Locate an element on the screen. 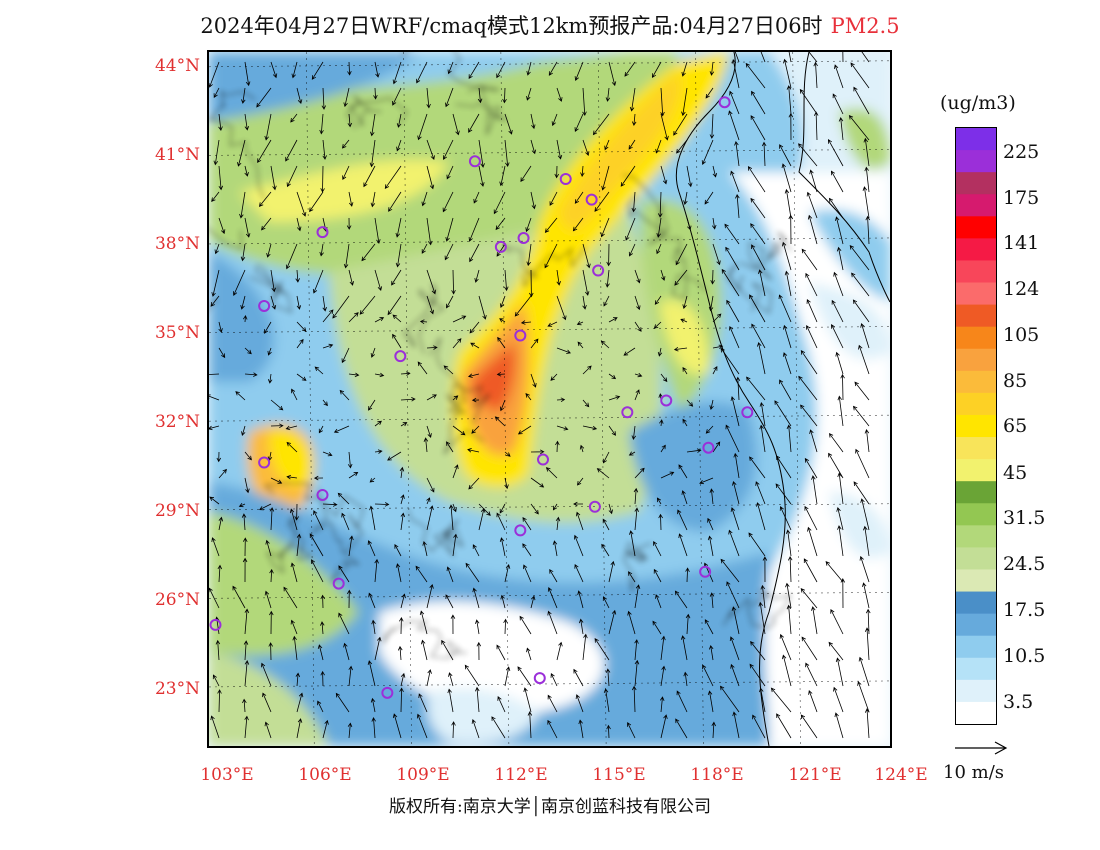  lat-label-41: 41°N is located at coordinates (177, 155).